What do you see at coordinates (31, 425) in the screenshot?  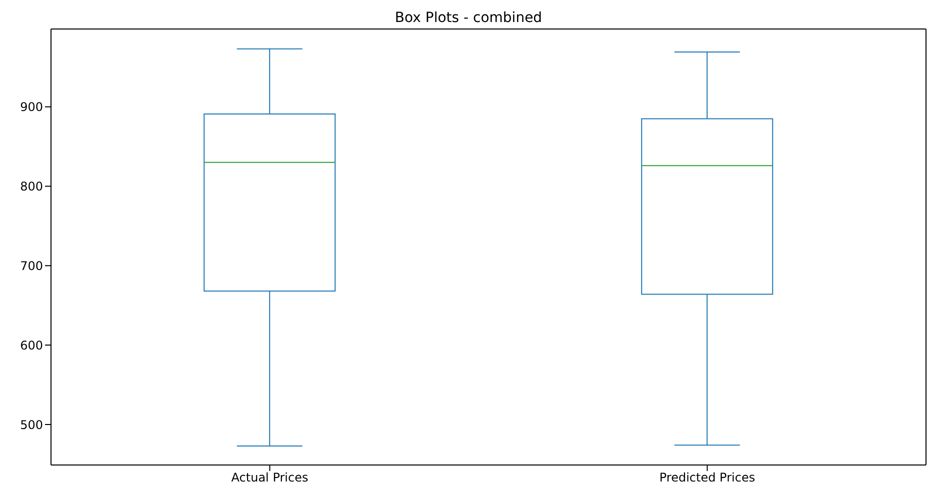 I see `y-tick-label: 500` at bounding box center [31, 425].